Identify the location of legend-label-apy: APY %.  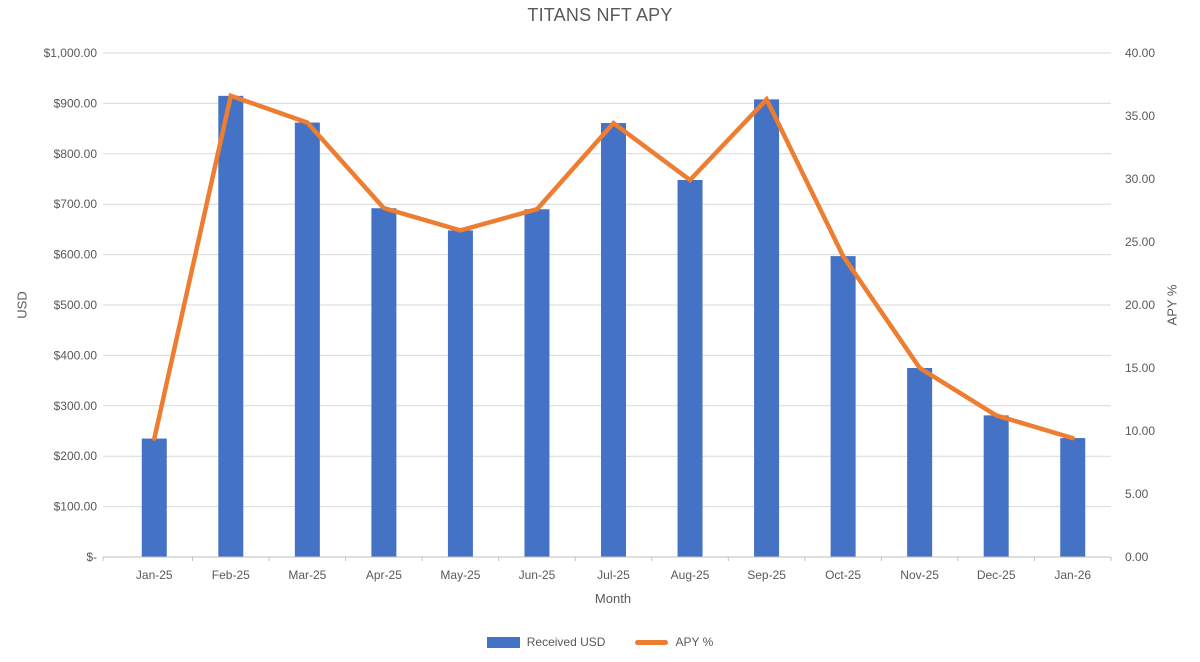
(694, 642).